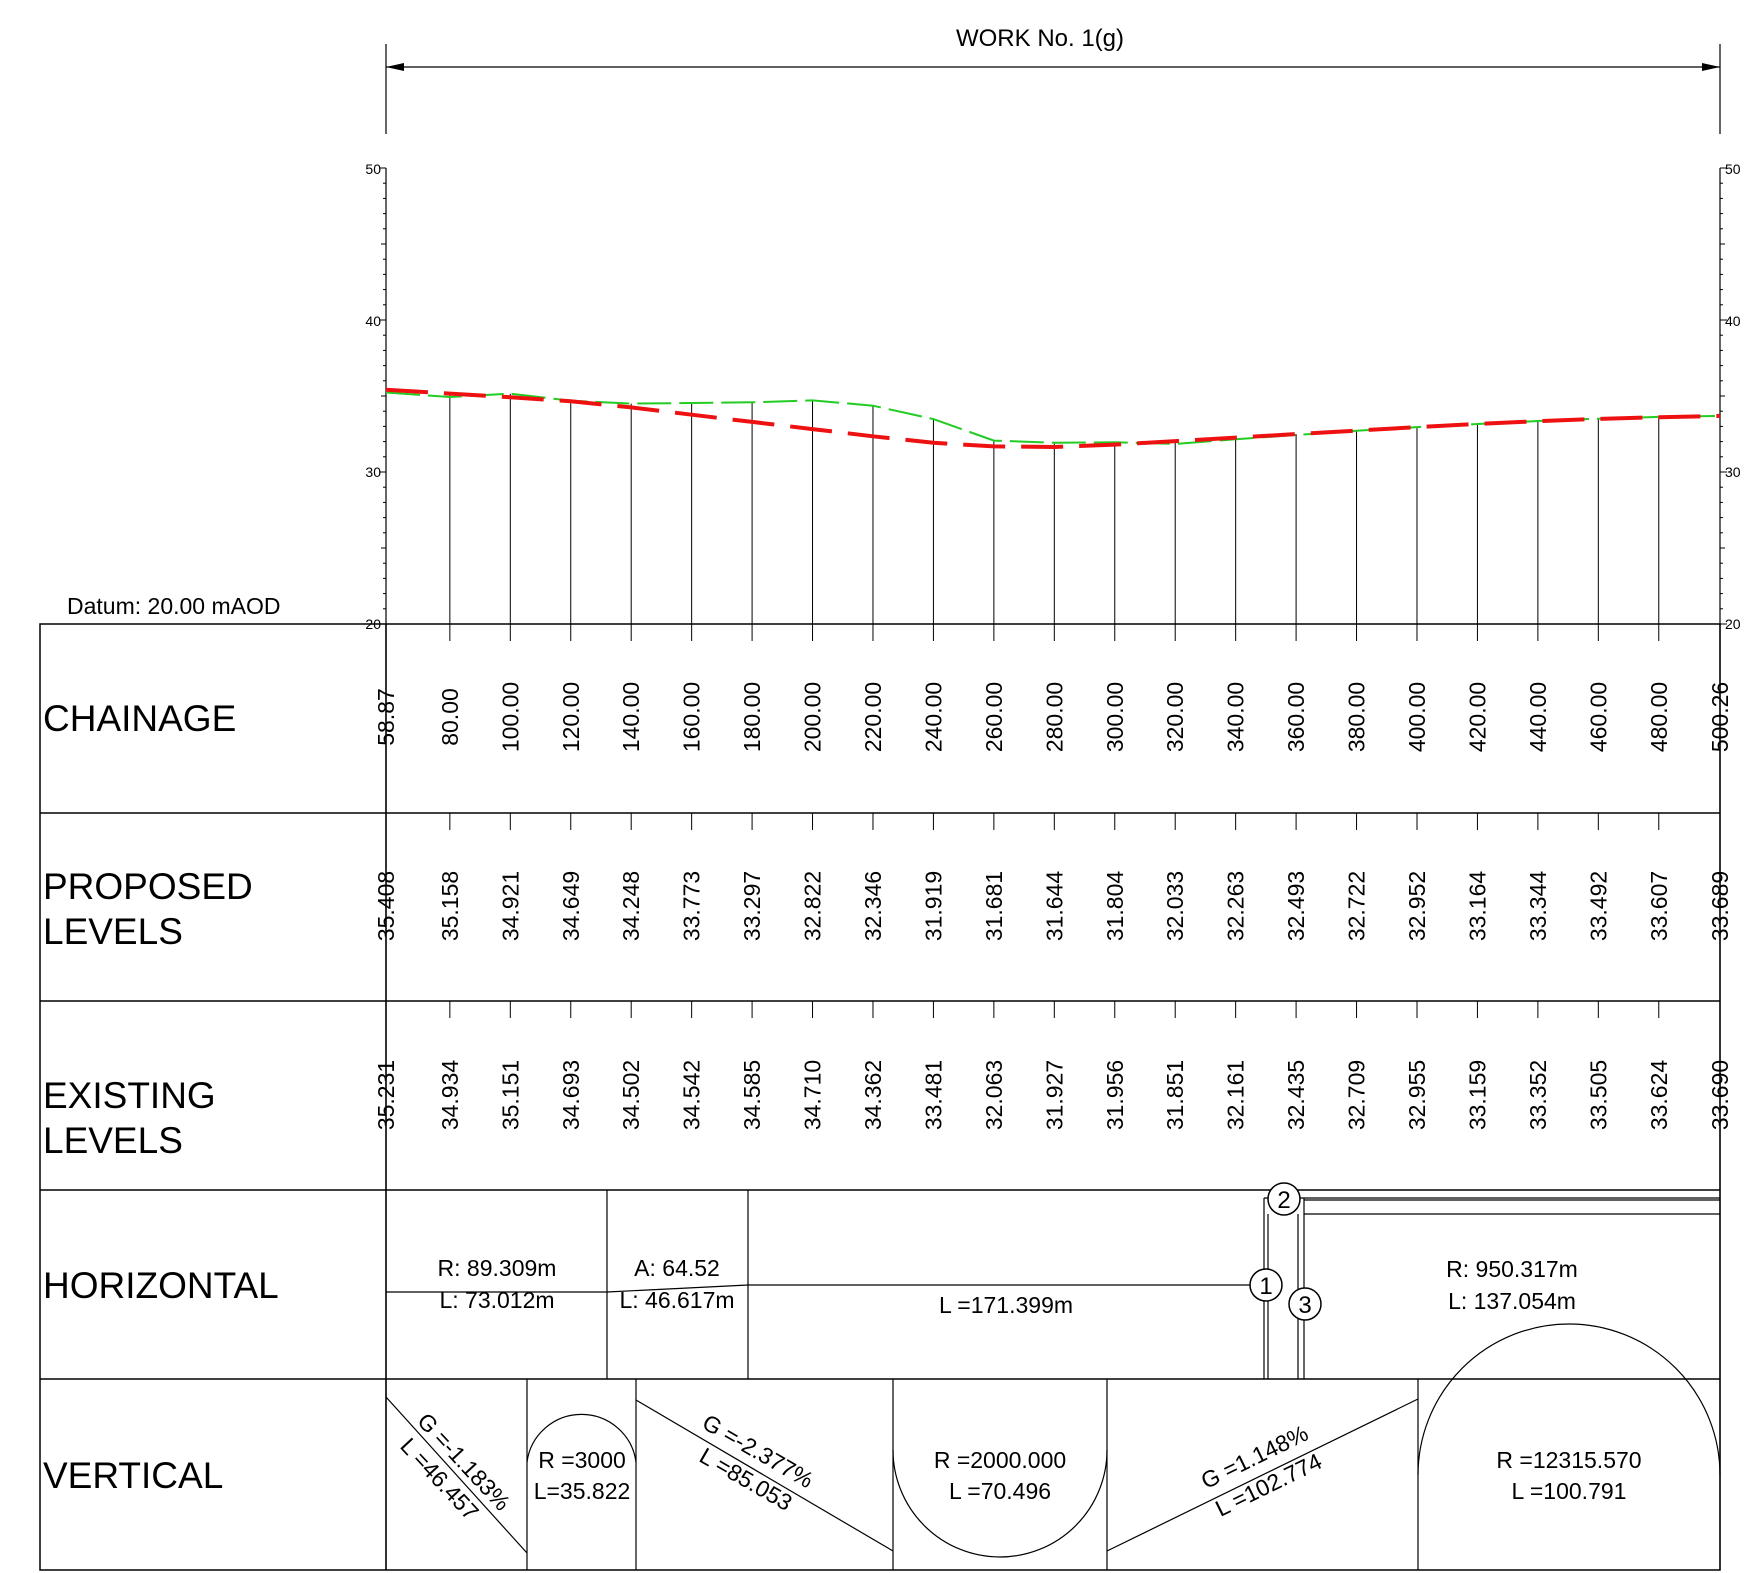 The height and width of the screenshot is (1573, 1749). Describe the element at coordinates (571, 906) in the screenshot. I see `proposed-level-value: 34.649` at that location.